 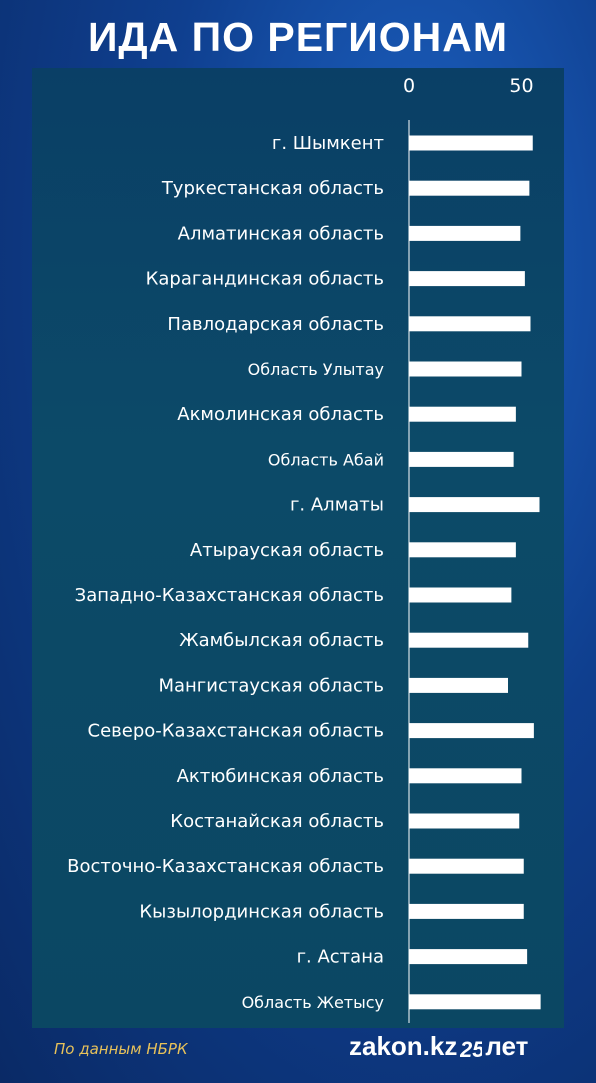 What do you see at coordinates (280, 776) in the screenshot?
I see `category-label: Актюбинская область` at bounding box center [280, 776].